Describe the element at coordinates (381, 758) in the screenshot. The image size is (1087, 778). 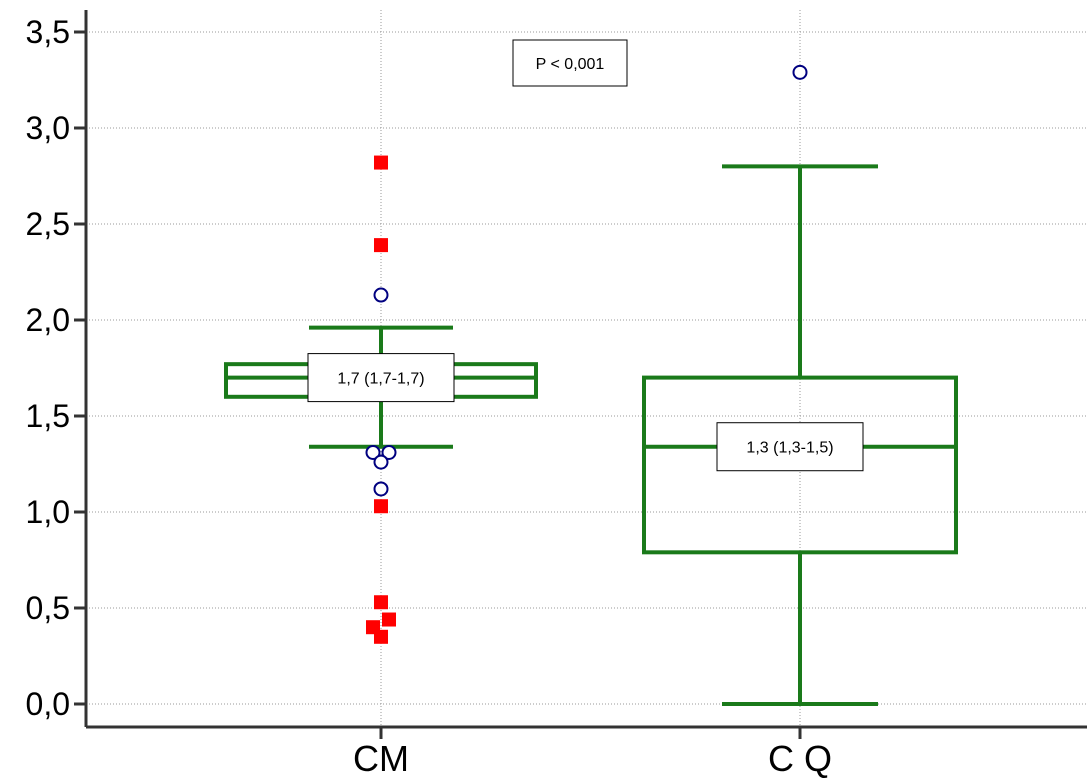
I see `x-category-label: CM` at that location.